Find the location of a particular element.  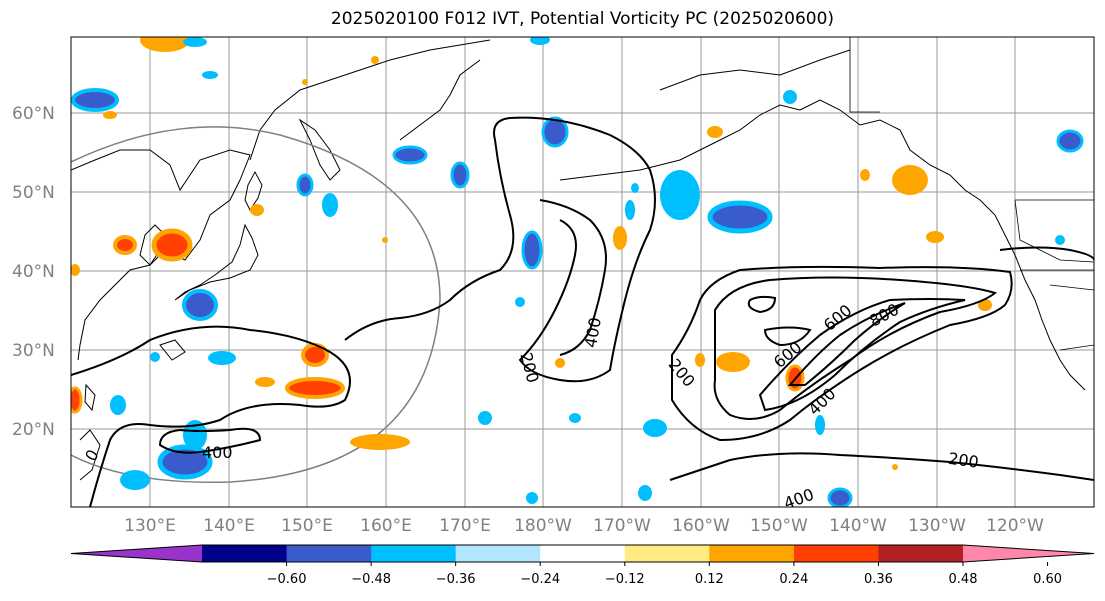

lat-label-60n: 60°N is located at coordinates (33, 114).